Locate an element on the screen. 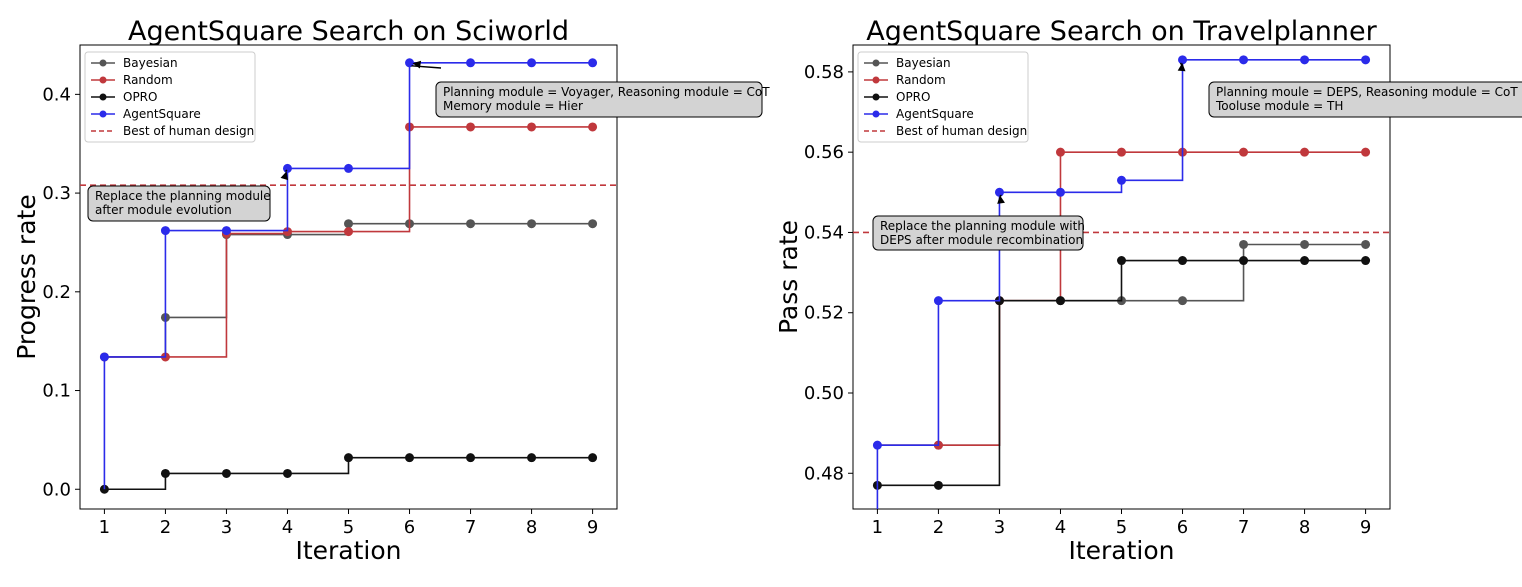  y-tick-label: 0.3 is located at coordinates (56, 193).